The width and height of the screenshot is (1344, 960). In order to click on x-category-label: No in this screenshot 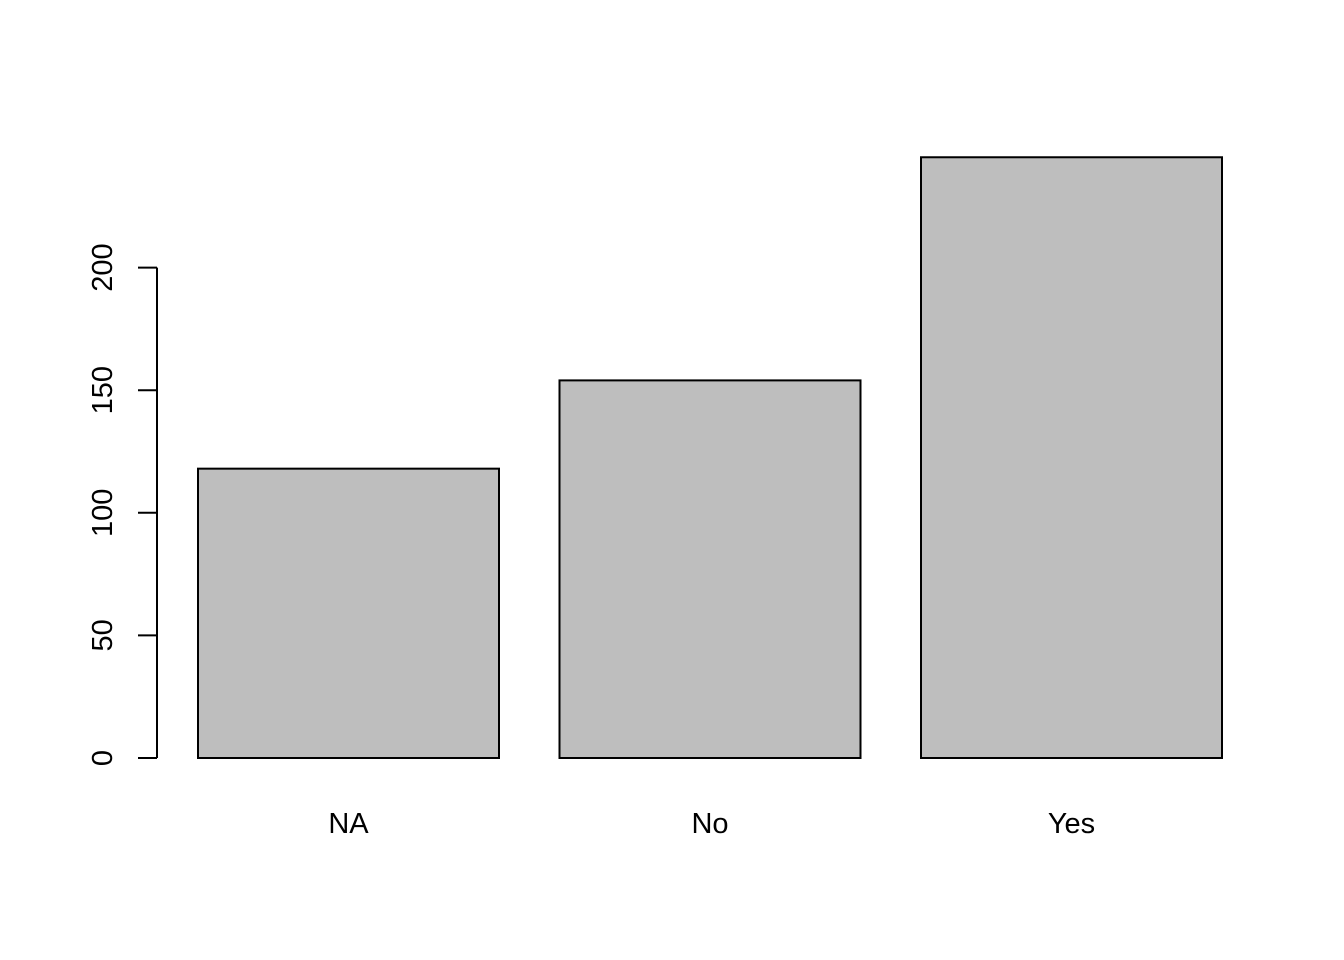, I will do `click(709, 824)`.